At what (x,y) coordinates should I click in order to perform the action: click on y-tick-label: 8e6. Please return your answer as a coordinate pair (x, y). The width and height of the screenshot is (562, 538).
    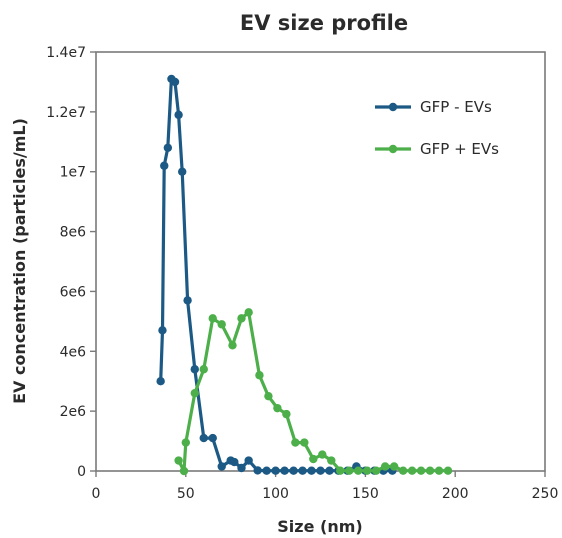
    Looking at the image, I should click on (73, 233).